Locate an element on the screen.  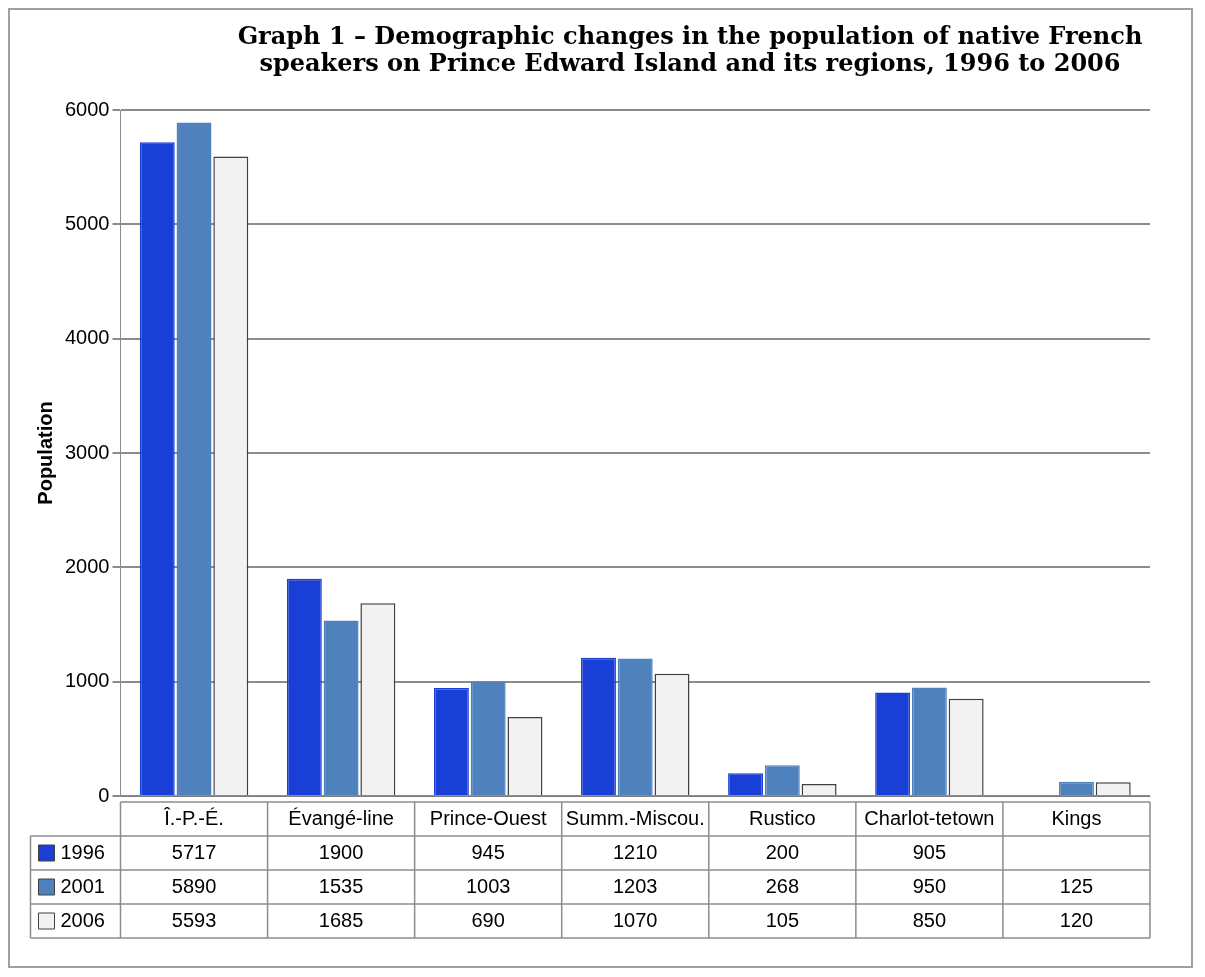
data-label: 5890 is located at coordinates (194, 885).